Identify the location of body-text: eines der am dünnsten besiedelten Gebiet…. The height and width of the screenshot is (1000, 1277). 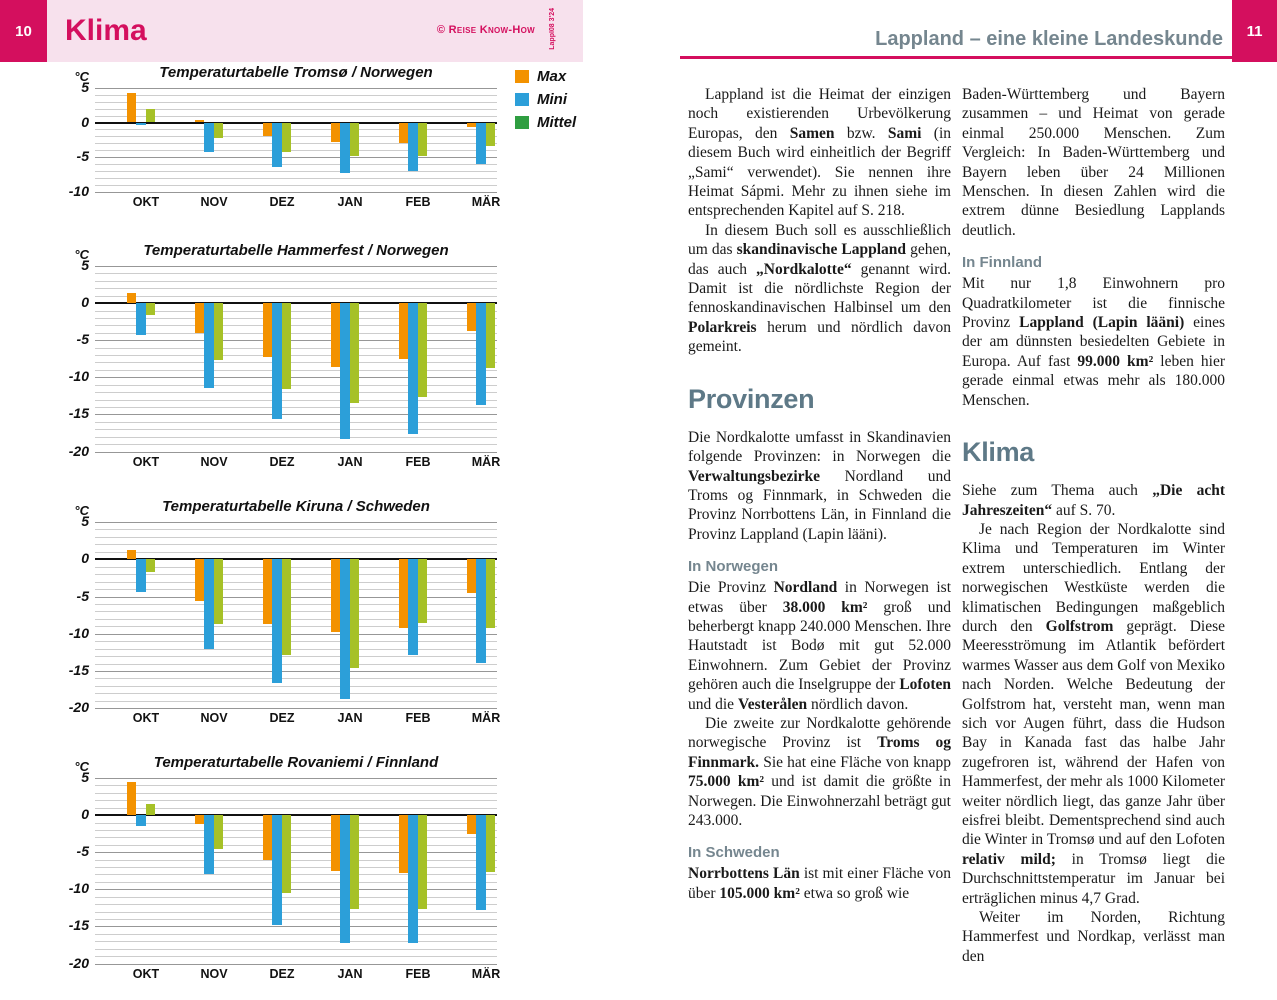
(1093, 342).